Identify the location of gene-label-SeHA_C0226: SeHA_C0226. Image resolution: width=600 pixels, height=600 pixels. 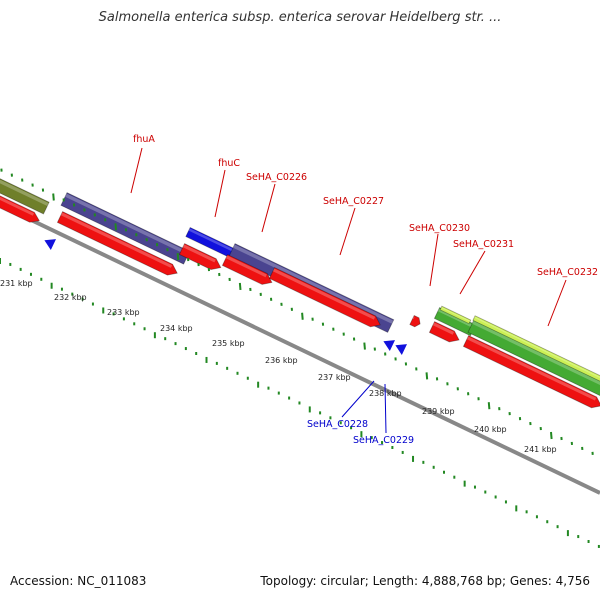
(276, 177).